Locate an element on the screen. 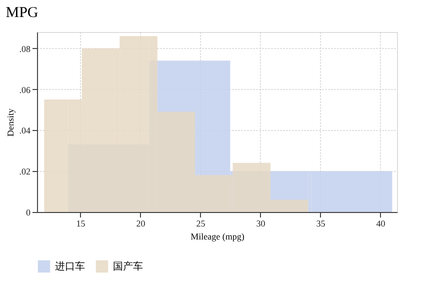 The image size is (432, 288). y-tick-label: .02 is located at coordinates (24, 171).